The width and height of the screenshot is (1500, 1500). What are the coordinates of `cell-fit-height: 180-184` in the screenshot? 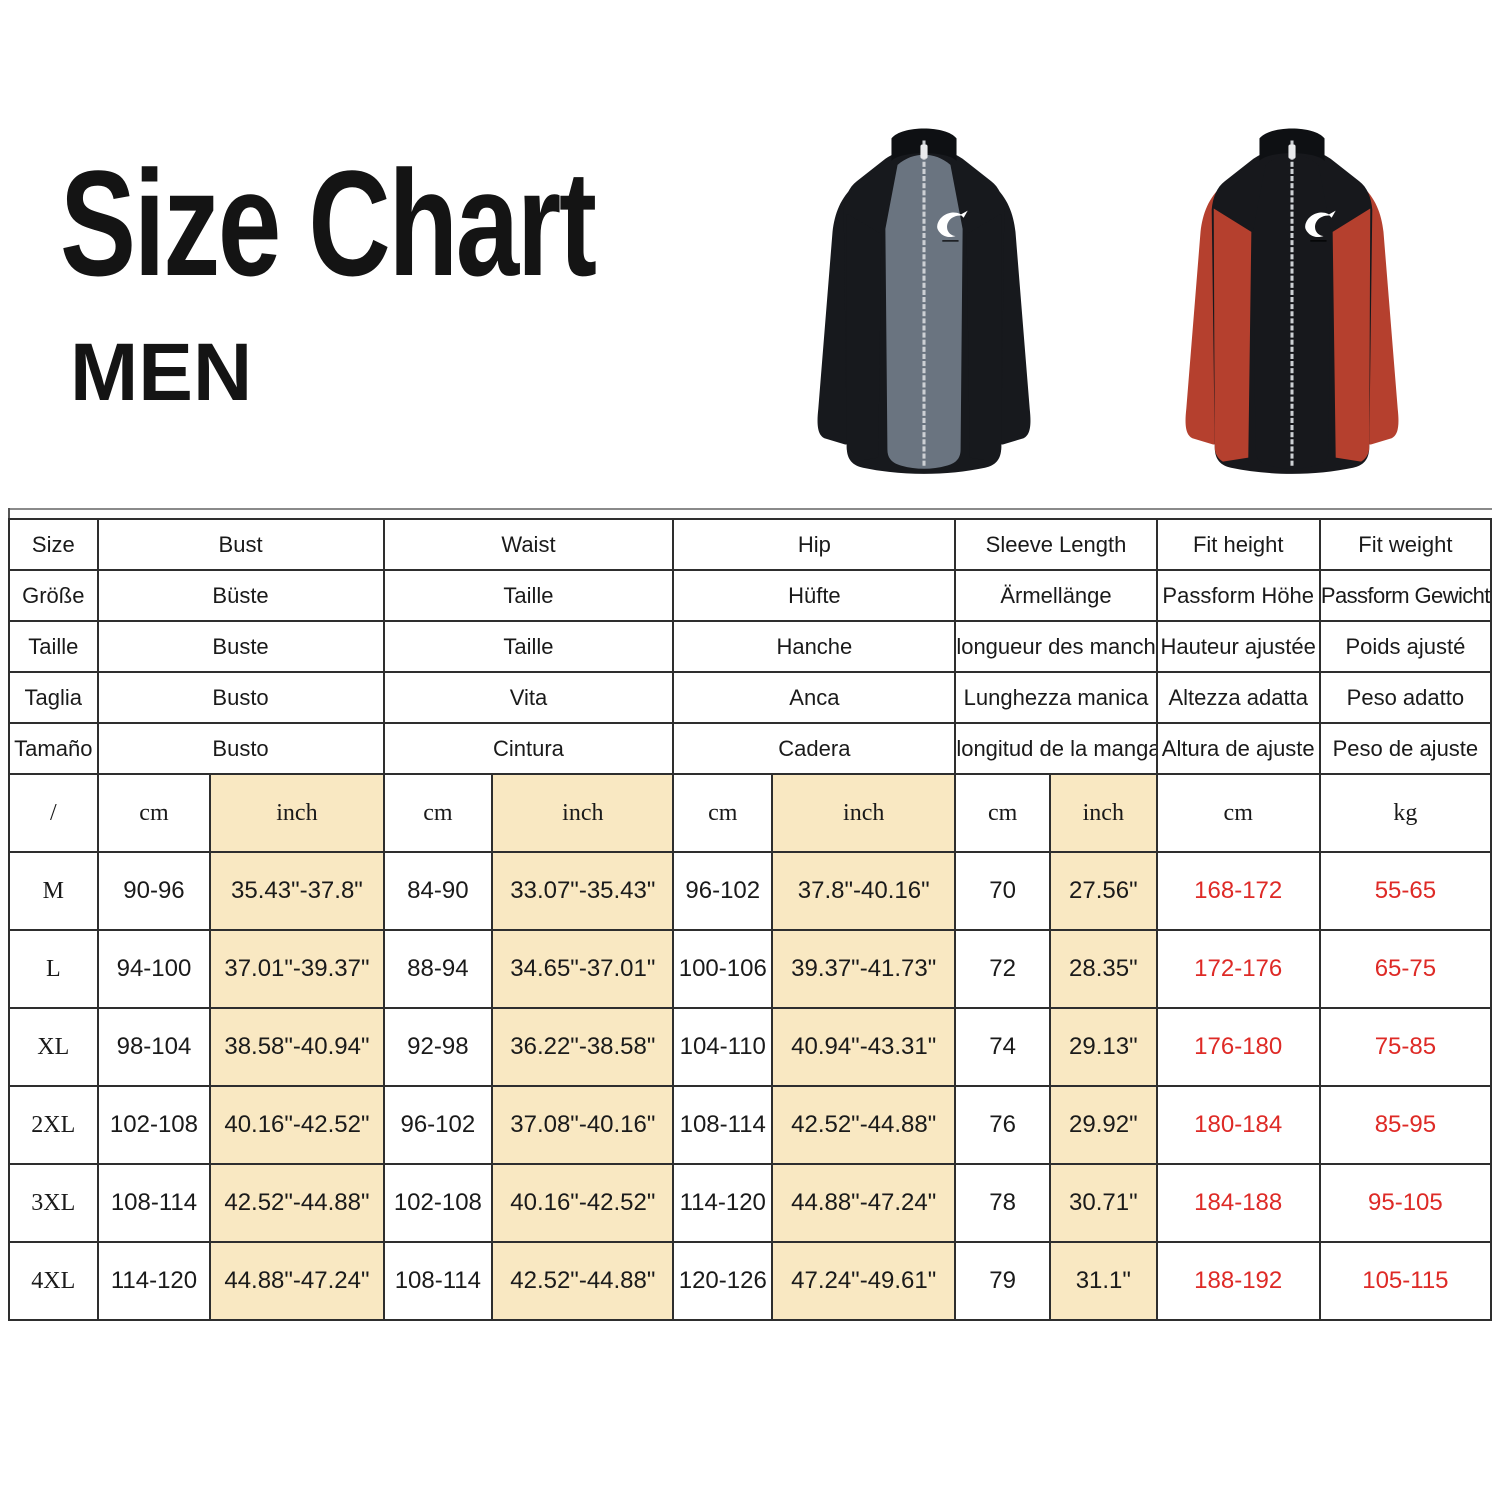 It's located at (1238, 1125).